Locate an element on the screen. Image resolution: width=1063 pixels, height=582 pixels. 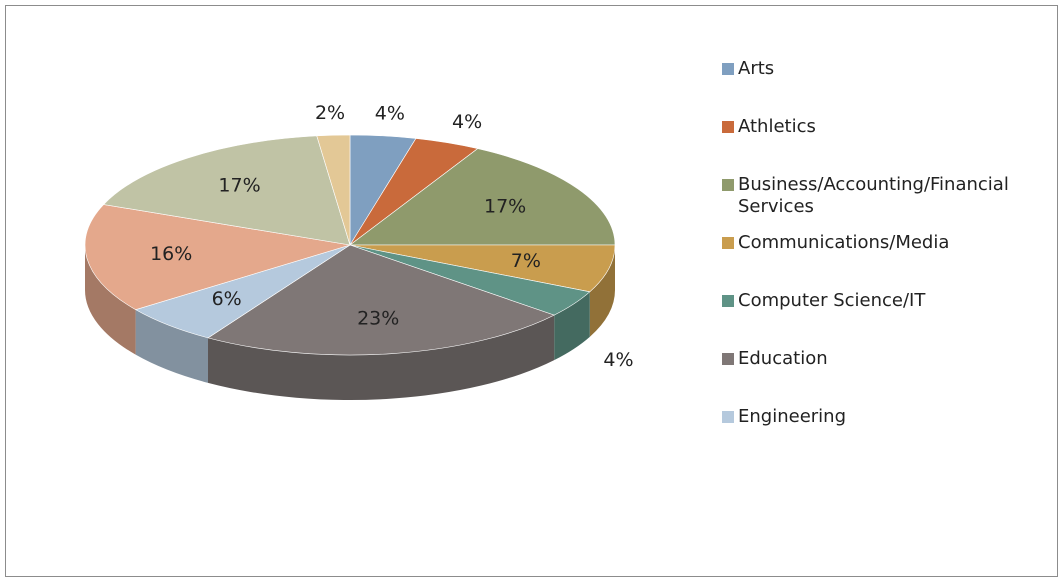
legend-item: Education is located at coordinates (887, 377).